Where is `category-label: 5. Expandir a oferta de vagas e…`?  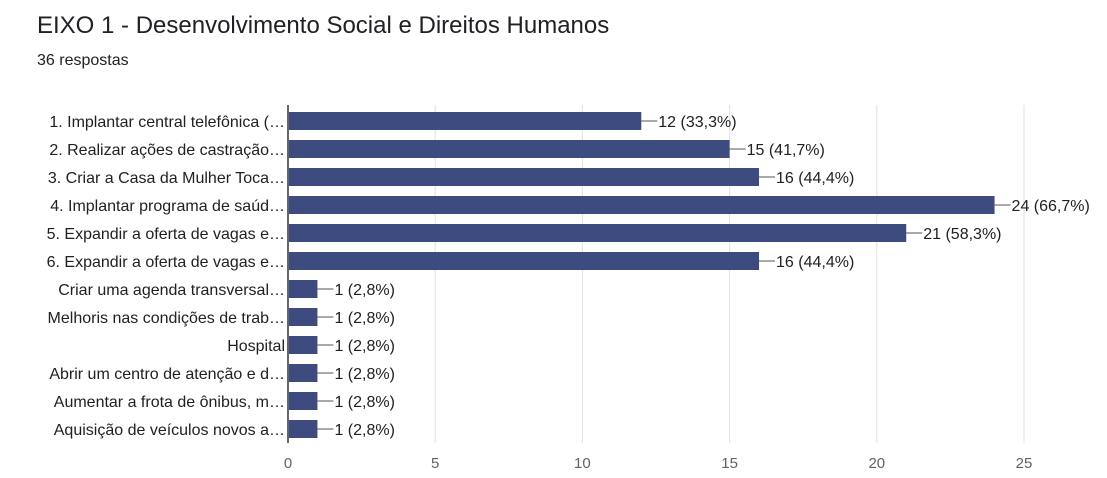 category-label: 5. Expandir a oferta de vagas e… is located at coordinates (166, 234).